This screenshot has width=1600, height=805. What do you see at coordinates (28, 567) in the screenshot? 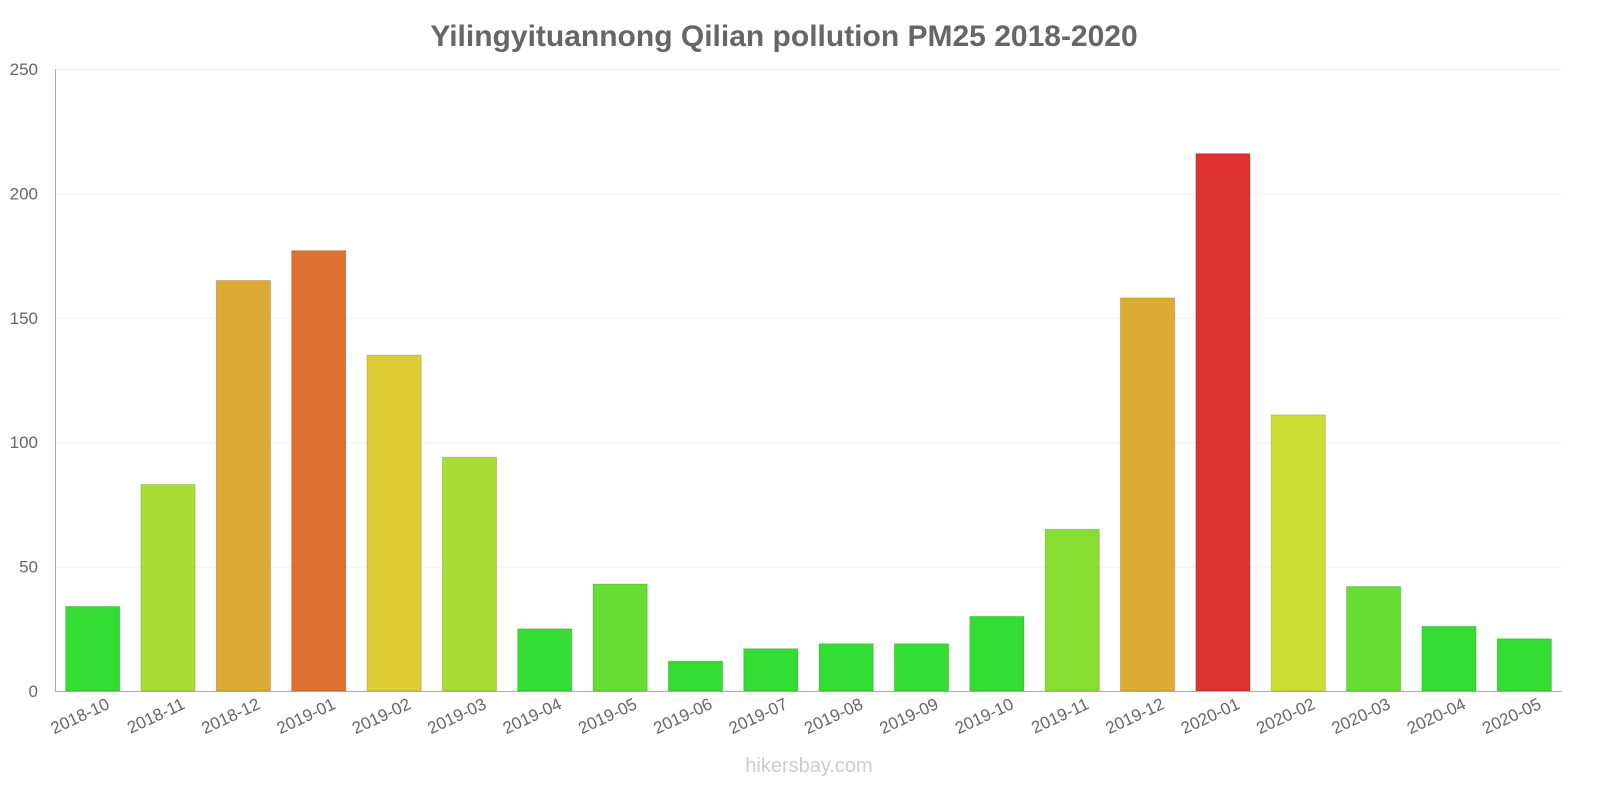
I see `y-tick-label: 50` at bounding box center [28, 567].